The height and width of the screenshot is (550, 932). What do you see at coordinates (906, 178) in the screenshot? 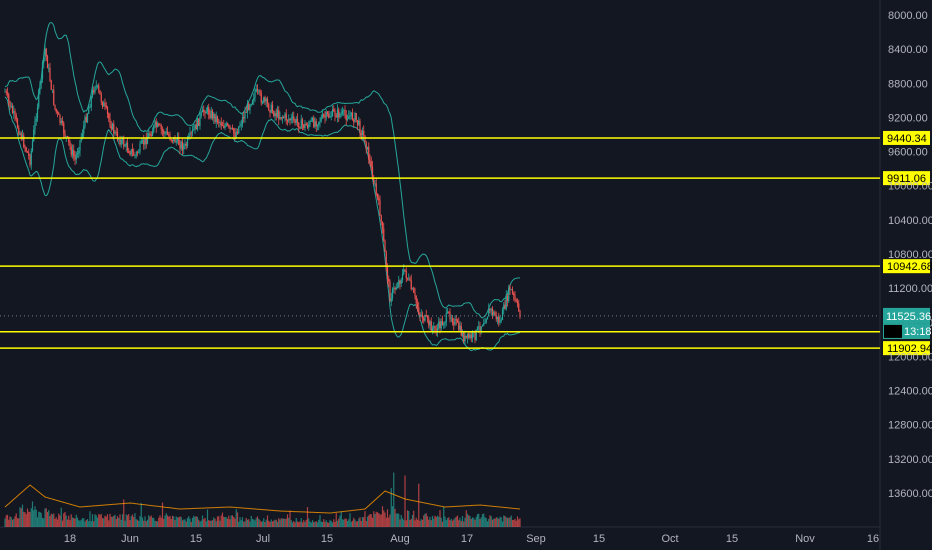
I see `horizontal-level-tag` at bounding box center [906, 178].